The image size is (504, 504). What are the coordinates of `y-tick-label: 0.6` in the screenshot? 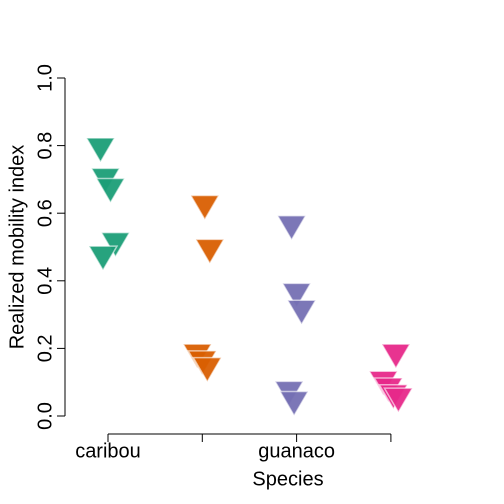 It's located at (45, 213).